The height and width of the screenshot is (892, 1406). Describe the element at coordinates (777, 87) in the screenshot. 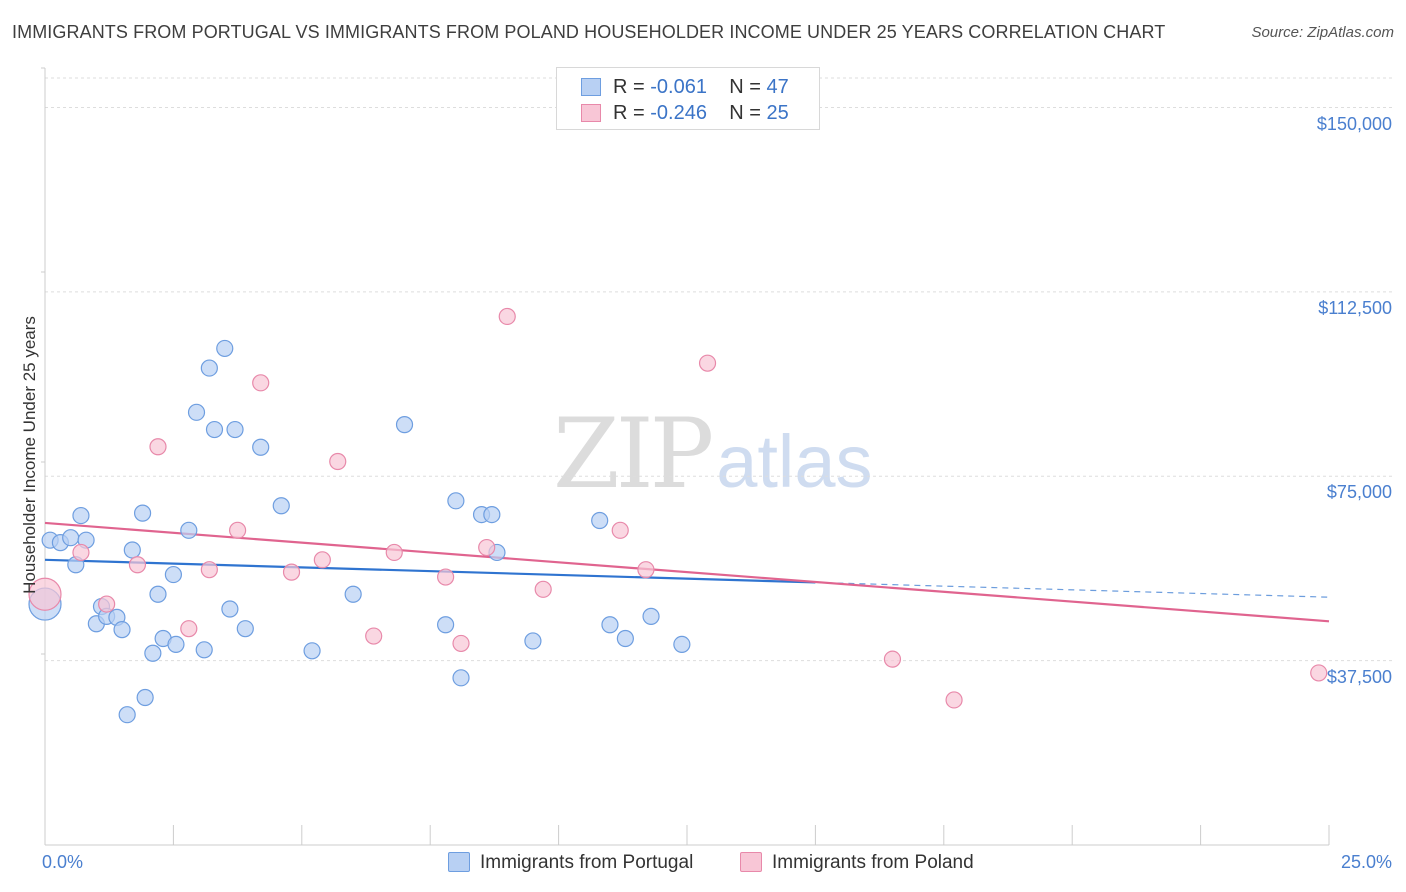

I see `portugal-n-value: 47` at that location.